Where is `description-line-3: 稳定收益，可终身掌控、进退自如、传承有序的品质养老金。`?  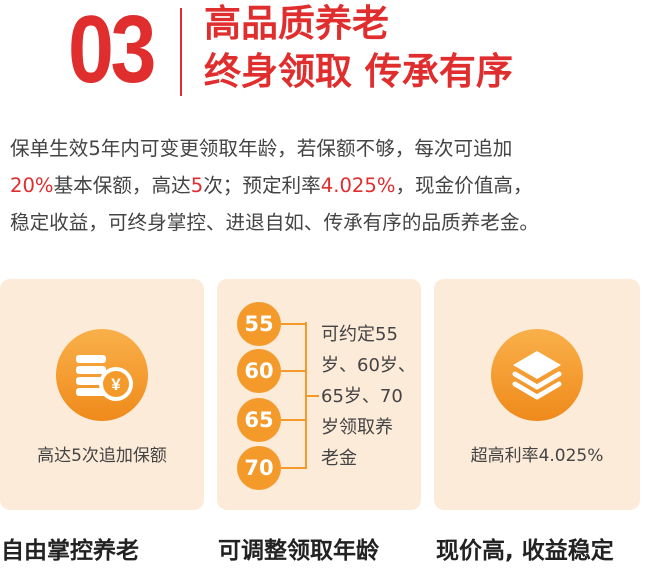 description-line-3: 稳定收益，可终身掌控、进退自如、传承有序的品质养老金。 is located at coordinates (275, 222).